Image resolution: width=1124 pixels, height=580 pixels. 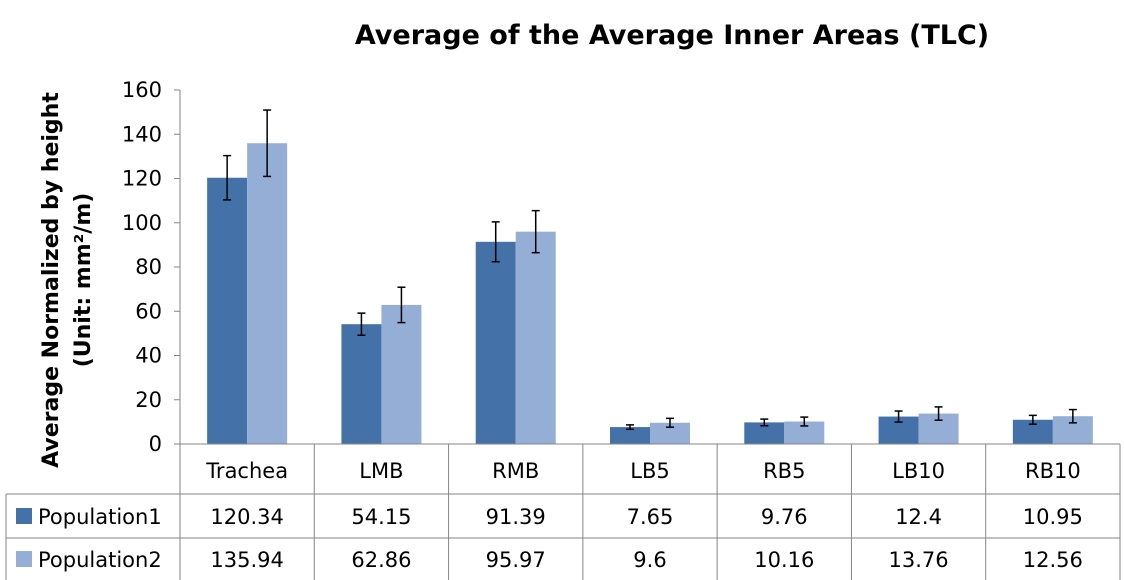 I want to click on data-table-cell: 9.76, so click(x=784, y=517).